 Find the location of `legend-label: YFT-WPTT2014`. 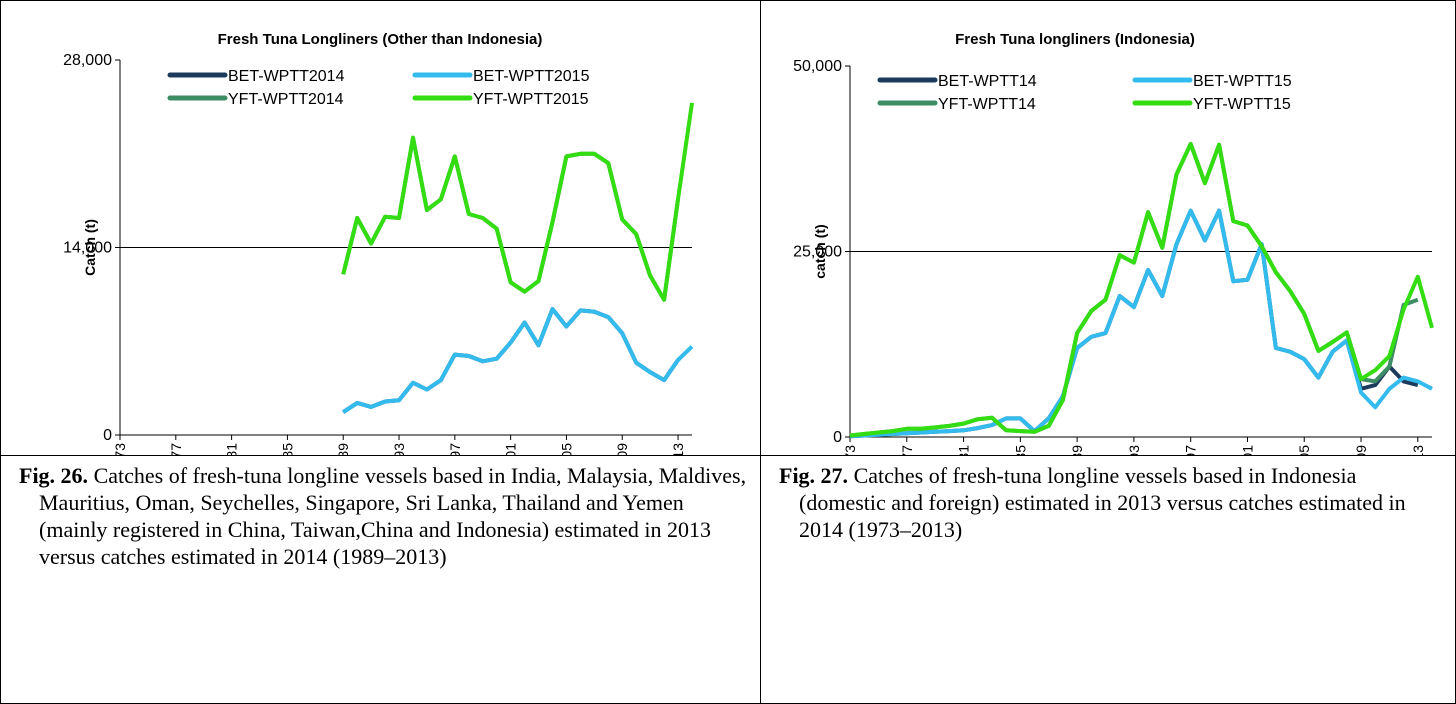

legend-label: YFT-WPTT2014 is located at coordinates (286, 99).